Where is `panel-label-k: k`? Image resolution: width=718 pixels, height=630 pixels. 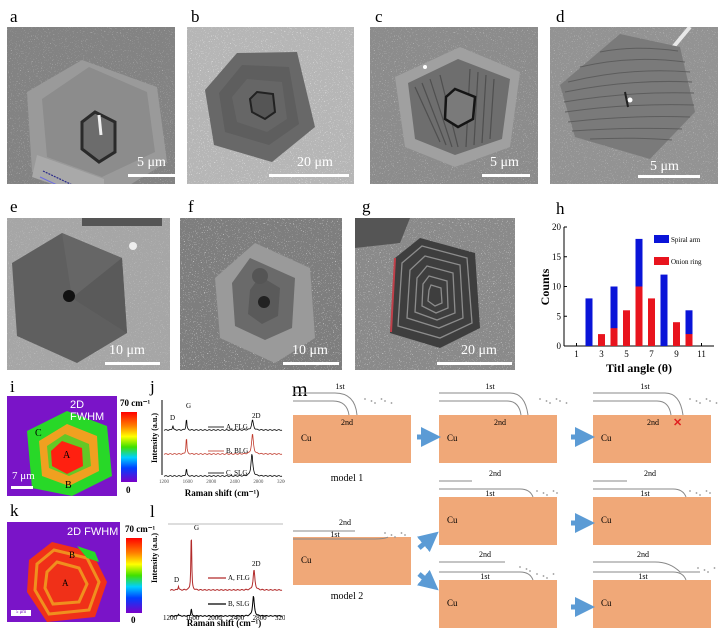
panel-label-k: k is located at coordinates (14, 510).